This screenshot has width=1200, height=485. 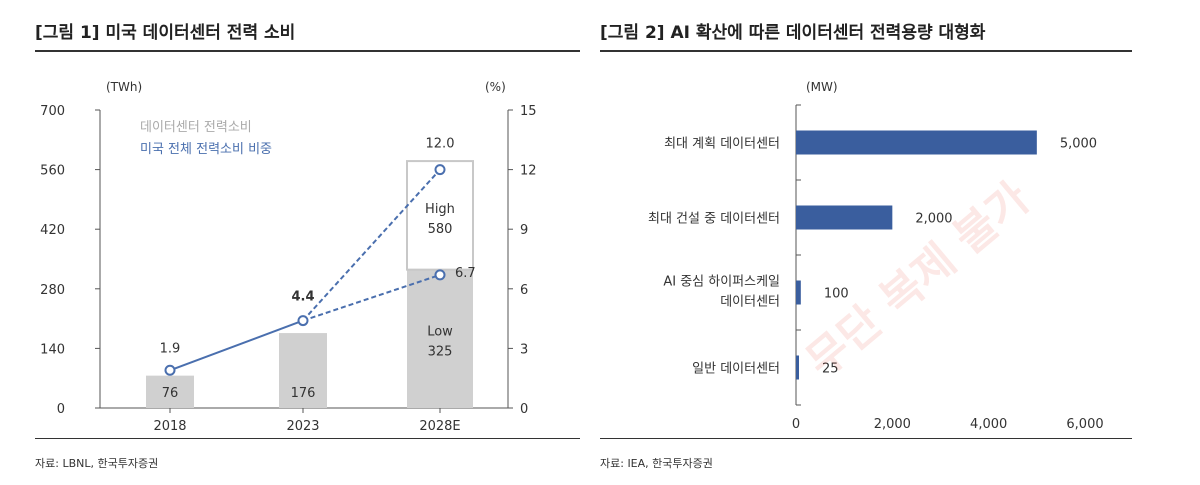 What do you see at coordinates (52, 290) in the screenshot?
I see `chart1-y-tick-label: 280` at bounding box center [52, 290].